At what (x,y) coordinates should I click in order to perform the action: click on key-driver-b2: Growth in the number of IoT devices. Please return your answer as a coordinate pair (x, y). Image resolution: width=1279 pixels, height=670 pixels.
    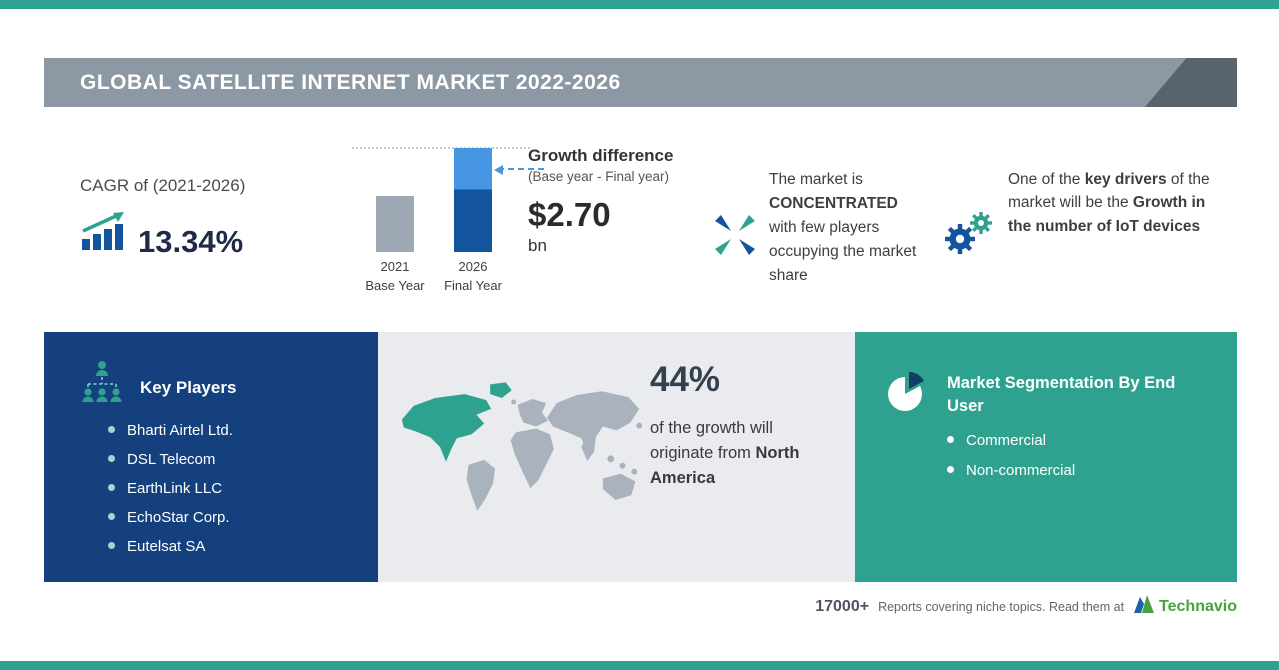
    Looking at the image, I should click on (1107, 214).